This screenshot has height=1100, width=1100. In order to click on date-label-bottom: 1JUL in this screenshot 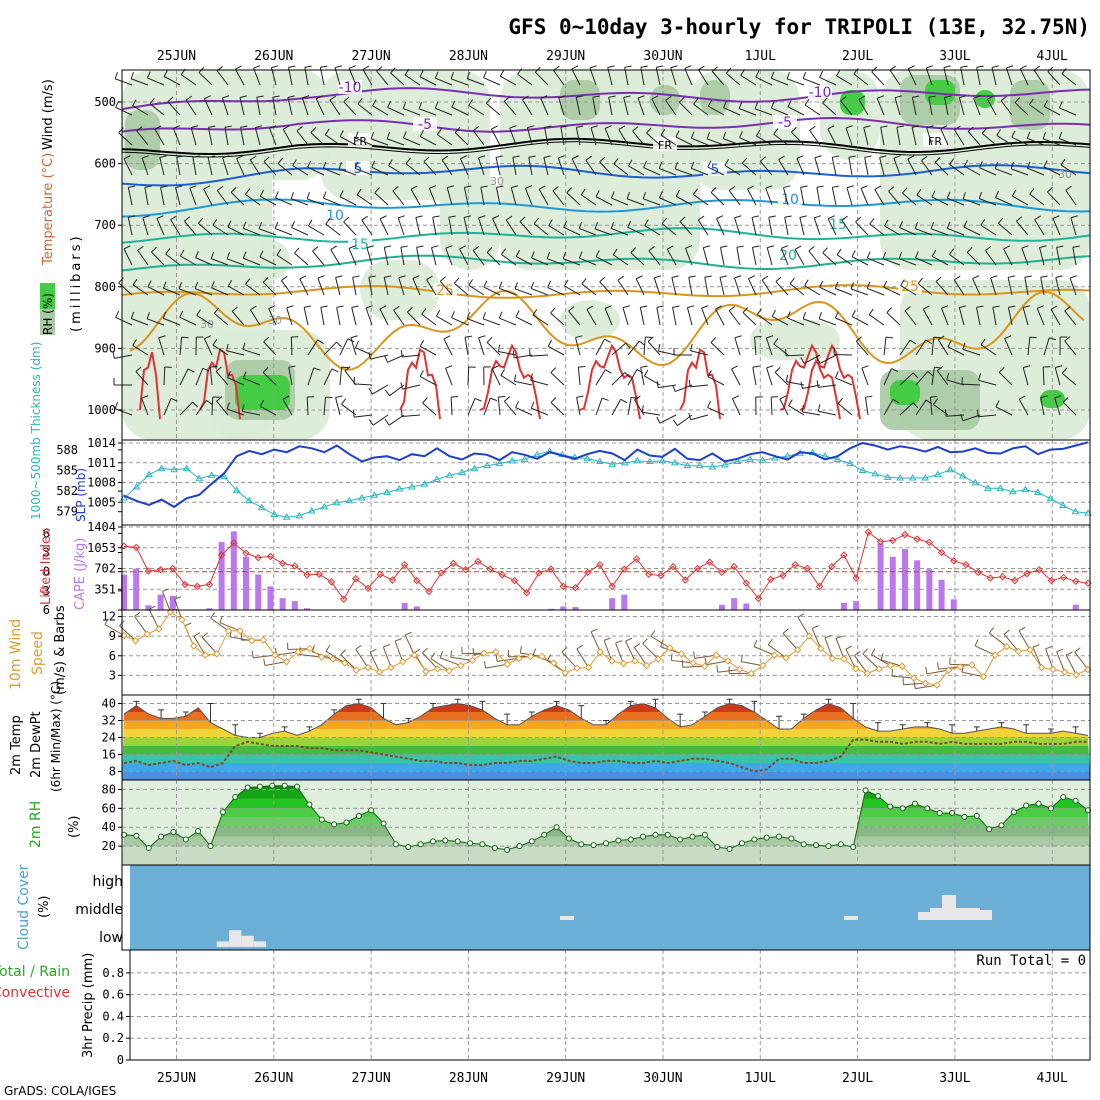, I will do `click(760, 1078)`.